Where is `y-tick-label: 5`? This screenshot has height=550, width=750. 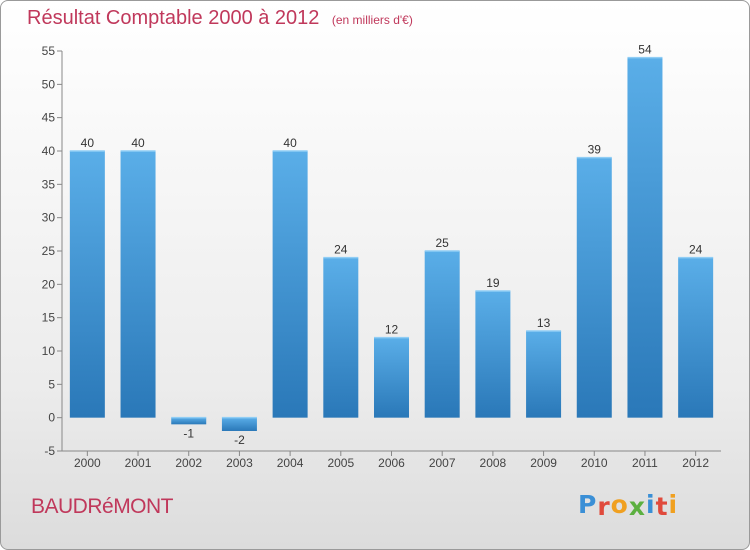 y-tick-label: 5 is located at coordinates (51, 384).